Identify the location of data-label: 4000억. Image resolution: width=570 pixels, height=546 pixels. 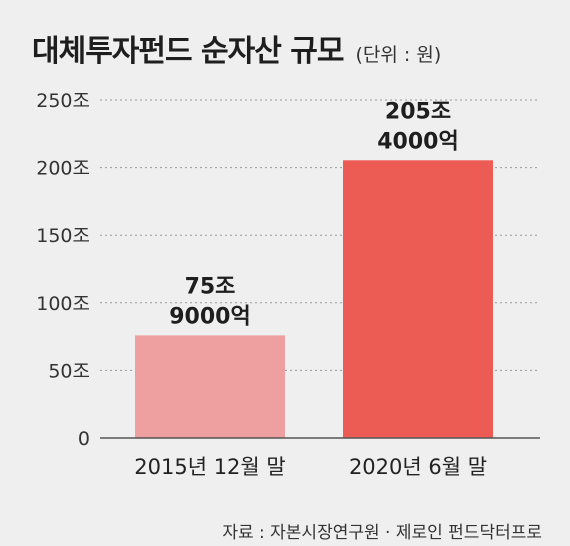
(417, 141).